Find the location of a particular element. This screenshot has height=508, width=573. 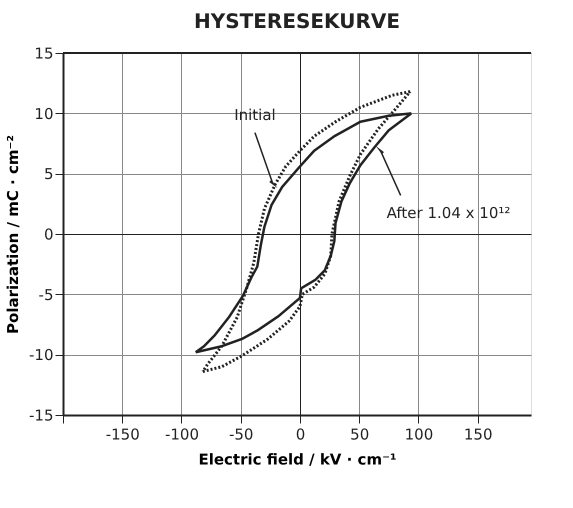

x-tick-label: -100 is located at coordinates (182, 435).